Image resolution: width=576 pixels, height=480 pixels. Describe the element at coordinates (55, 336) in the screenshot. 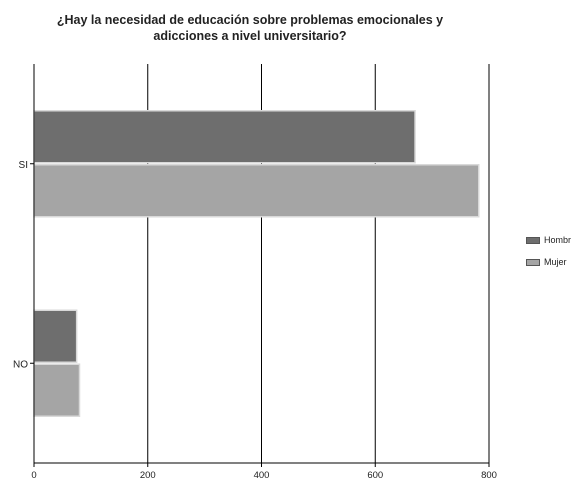

I see `bar-no-hombr` at that location.